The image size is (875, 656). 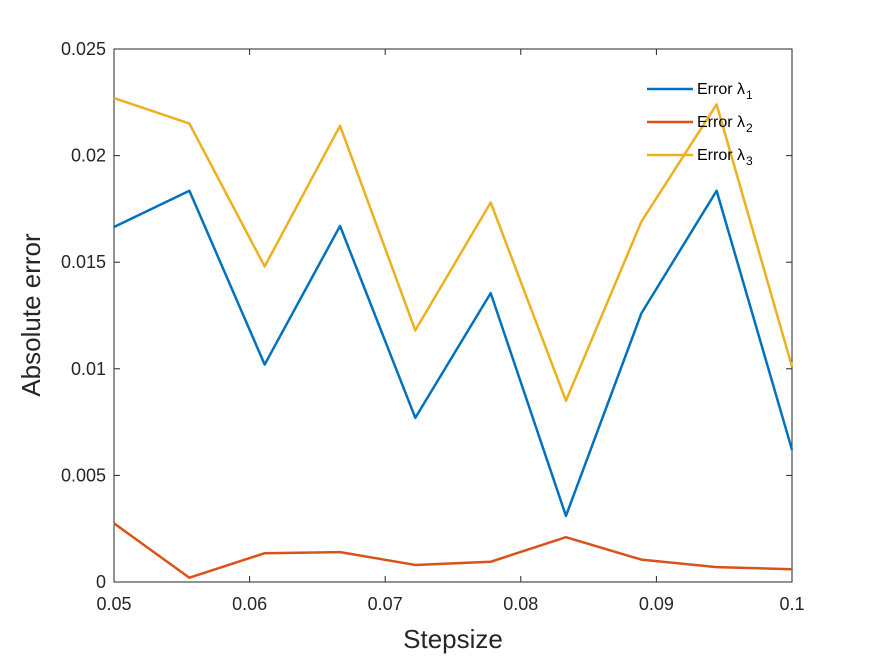 I want to click on y-tick-label: 0.02, so click(x=88, y=156).